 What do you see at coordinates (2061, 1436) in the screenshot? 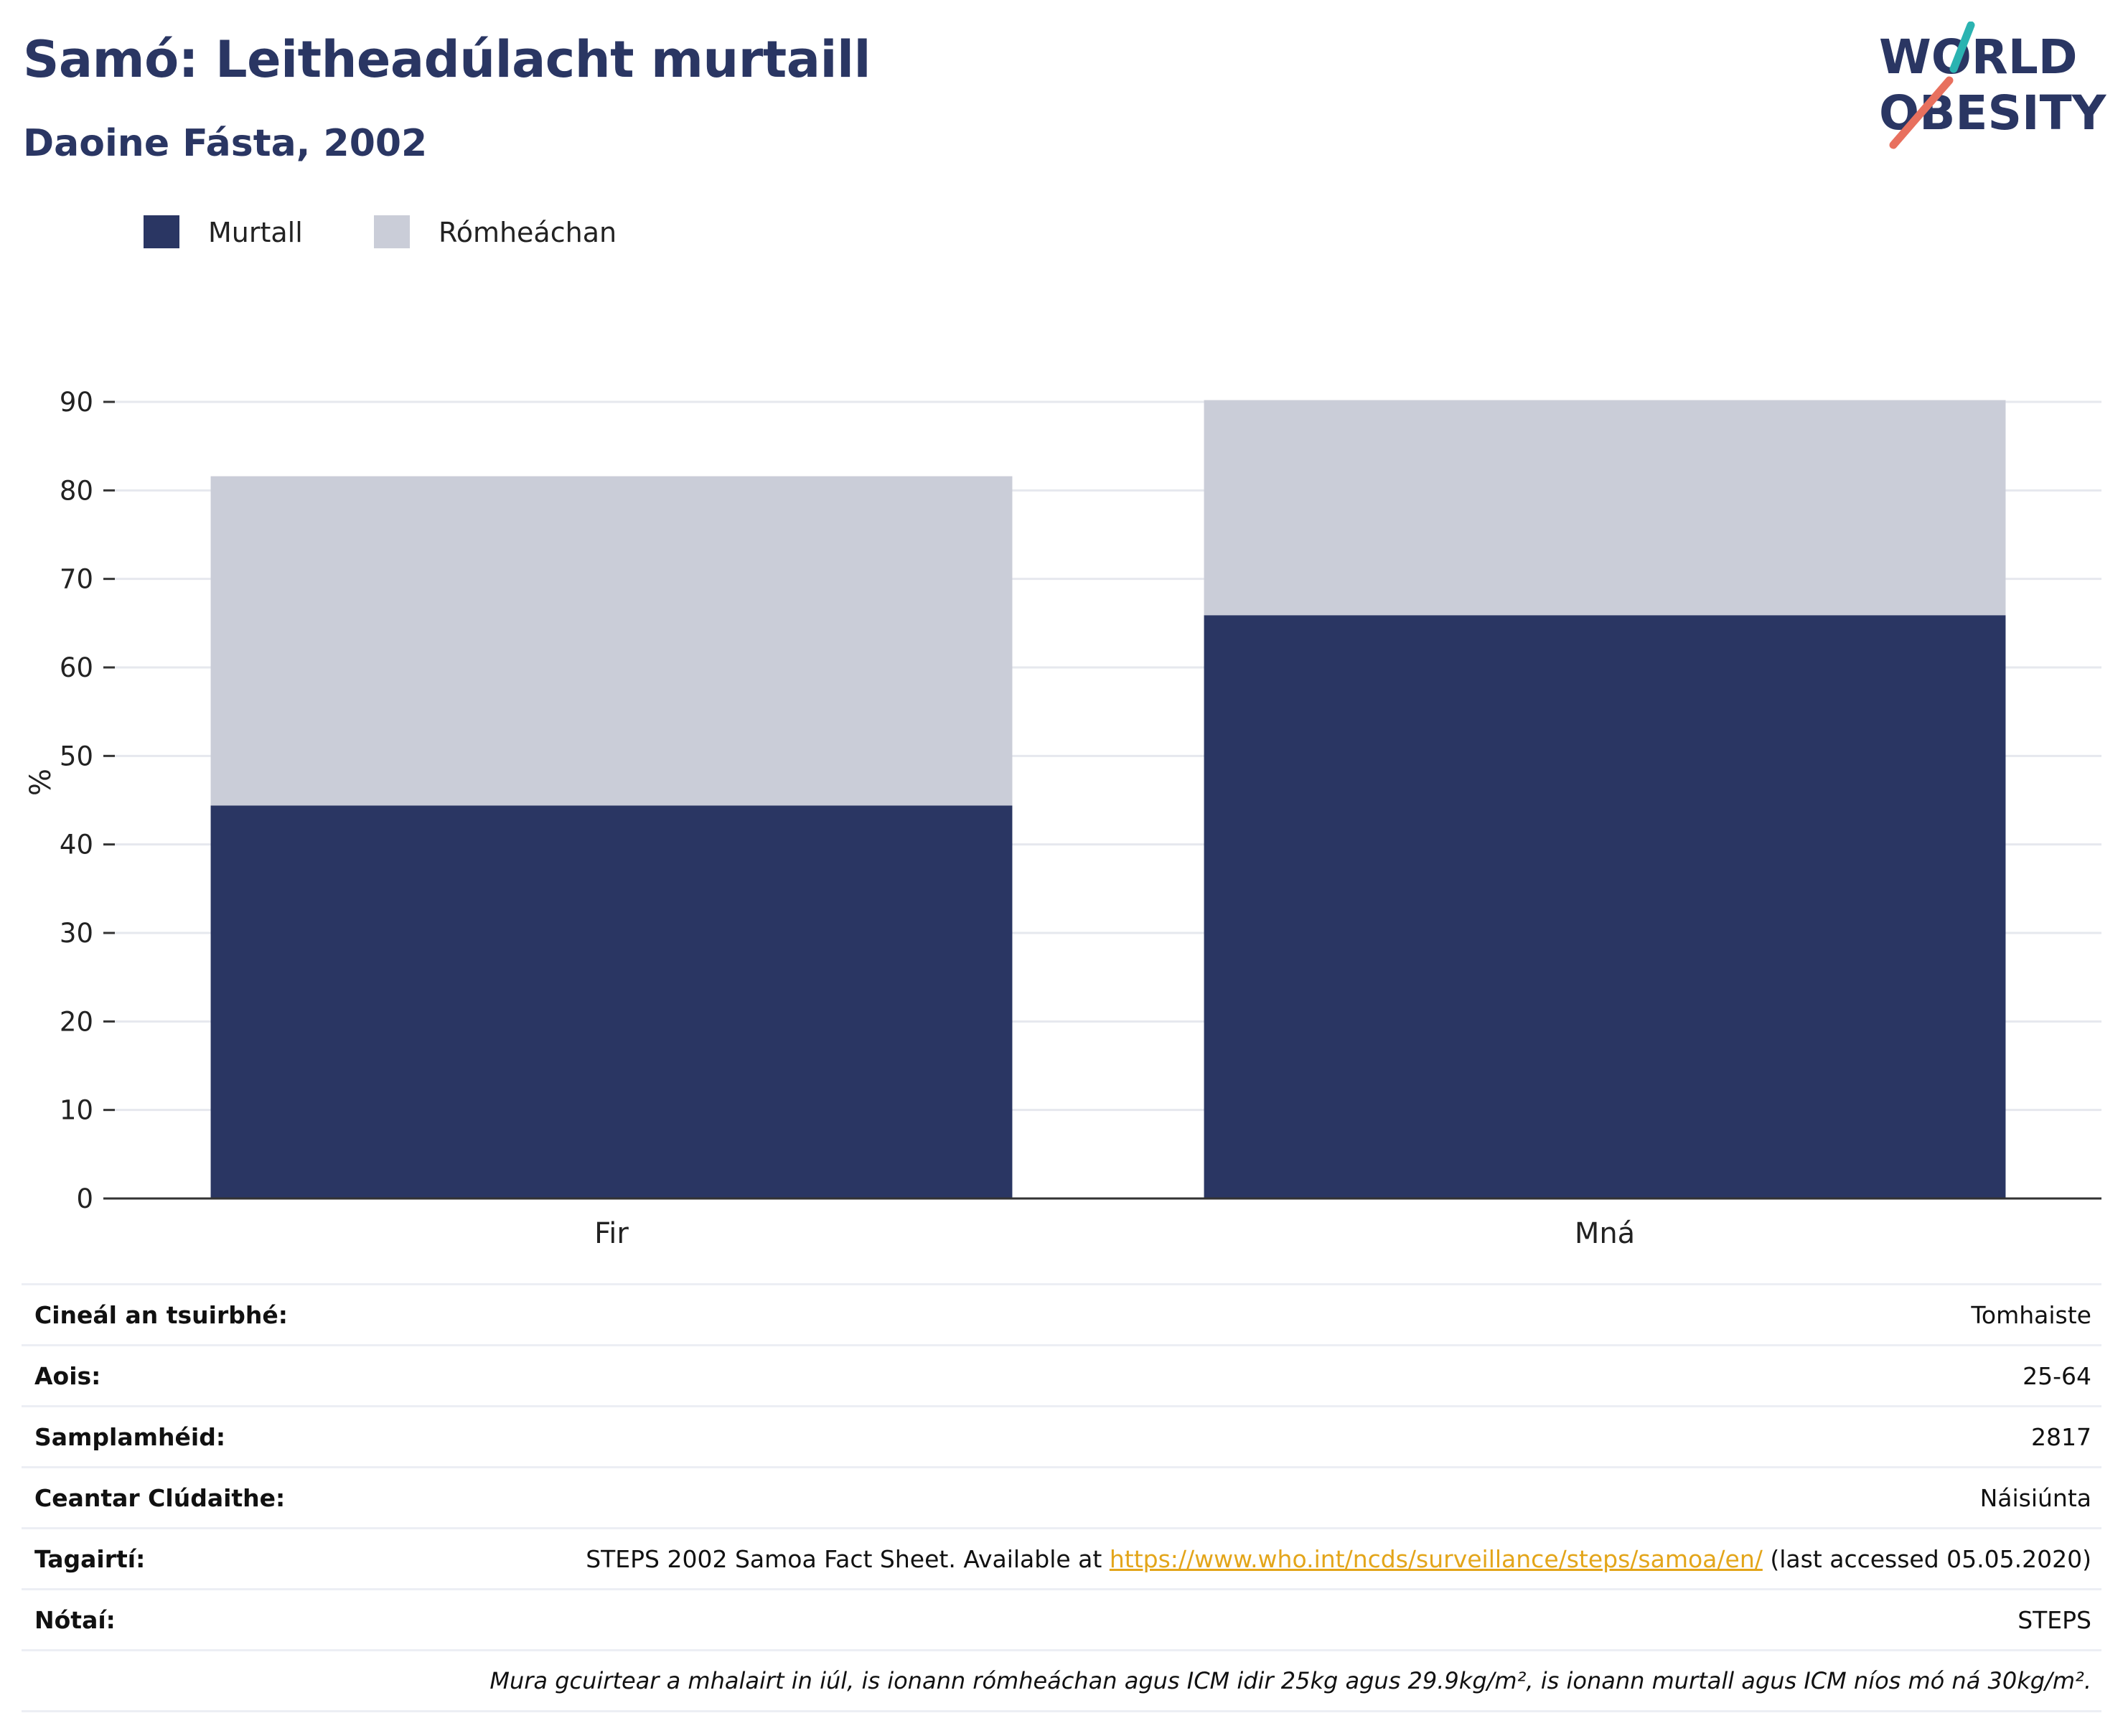
I see `info-value: 2817` at bounding box center [2061, 1436].